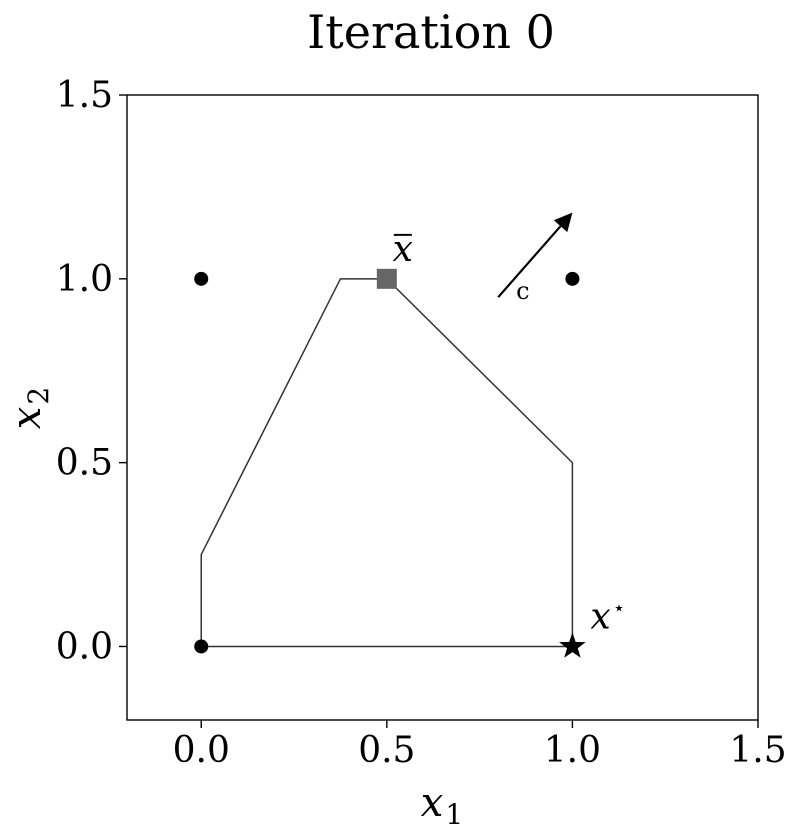  What do you see at coordinates (27, 418) in the screenshot?
I see `y-axis-label-base: x` at bounding box center [27, 418].